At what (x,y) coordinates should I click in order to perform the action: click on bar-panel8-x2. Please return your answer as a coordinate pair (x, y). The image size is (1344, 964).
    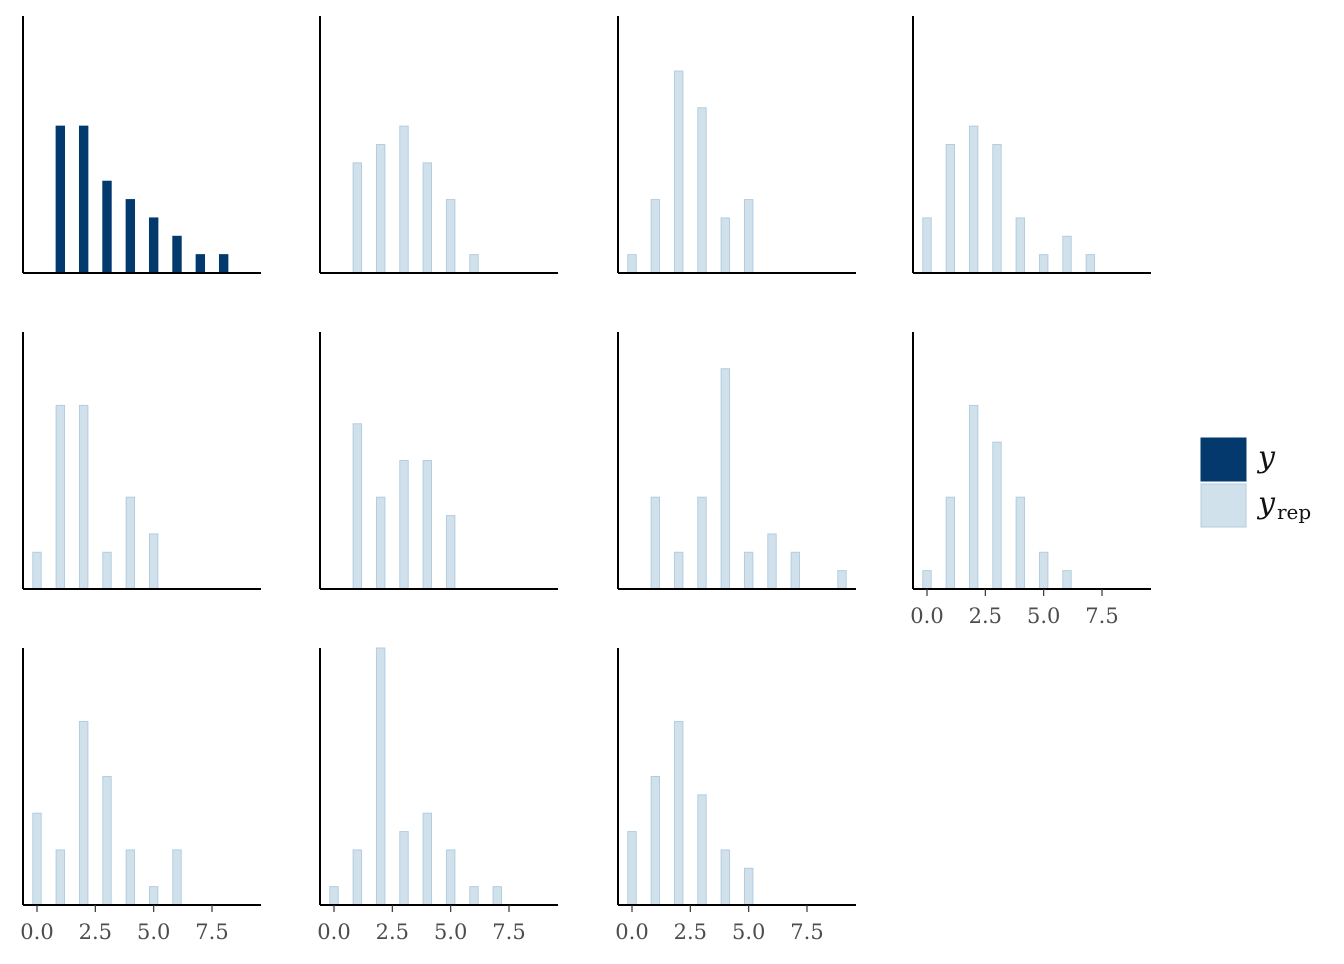
    Looking at the image, I should click on (973, 497).